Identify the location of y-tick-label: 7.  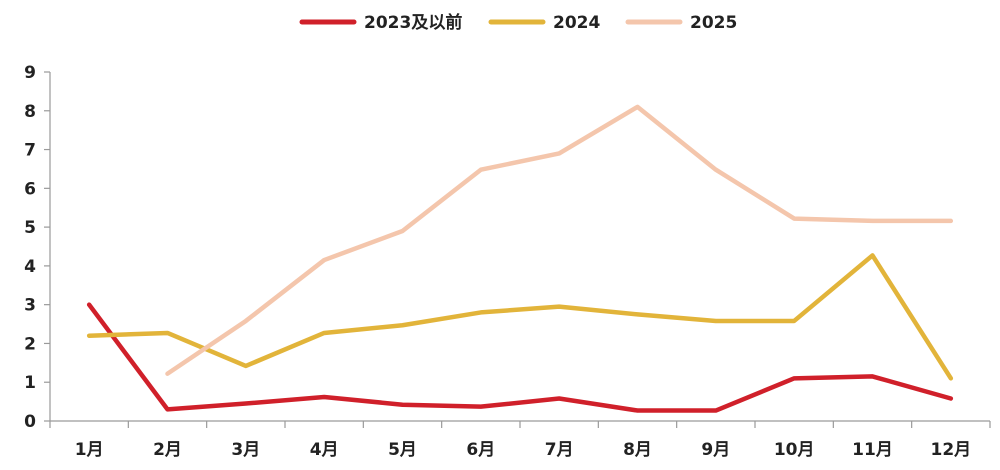
(30, 151).